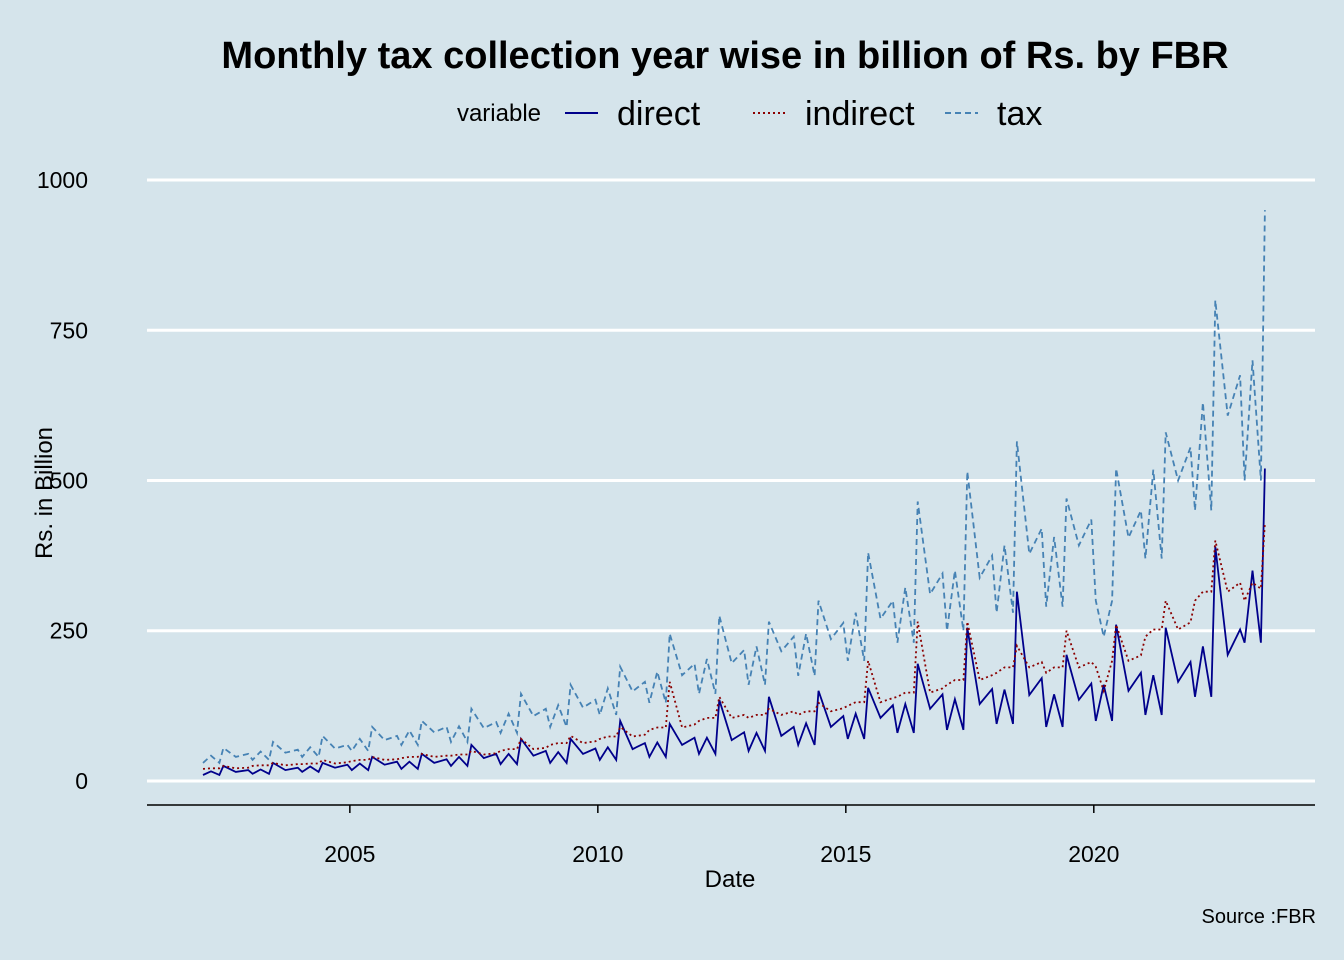  Describe the element at coordinates (597, 854) in the screenshot. I see `x-tick-label: 2010` at that location.